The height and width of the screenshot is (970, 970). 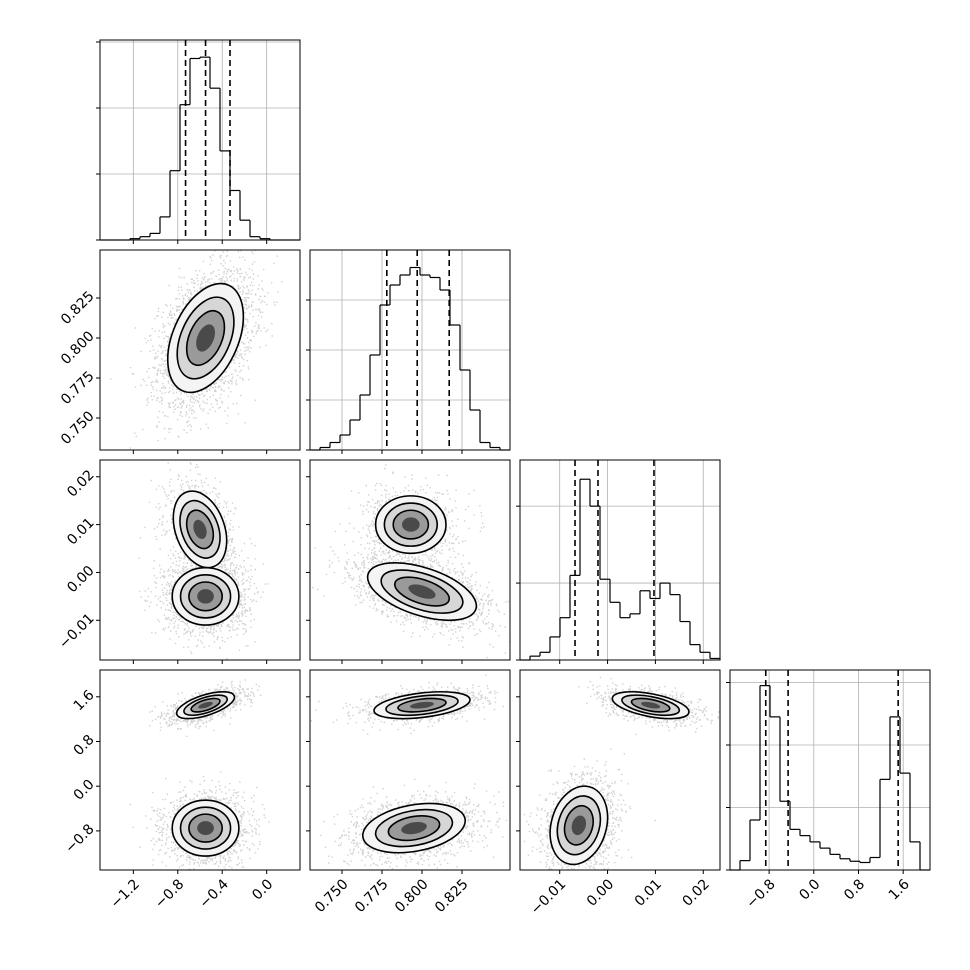 What do you see at coordinates (84, 745) in the screenshot?
I see `y-tick-label: 0.8` at bounding box center [84, 745].